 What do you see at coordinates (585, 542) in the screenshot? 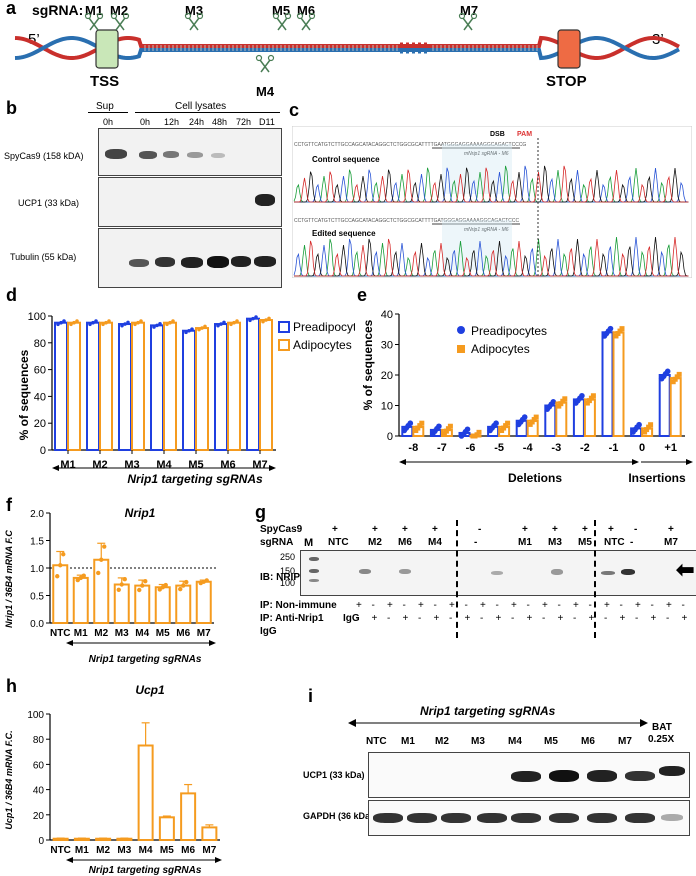
I see `g-sgrna-7: M5` at bounding box center [585, 542].